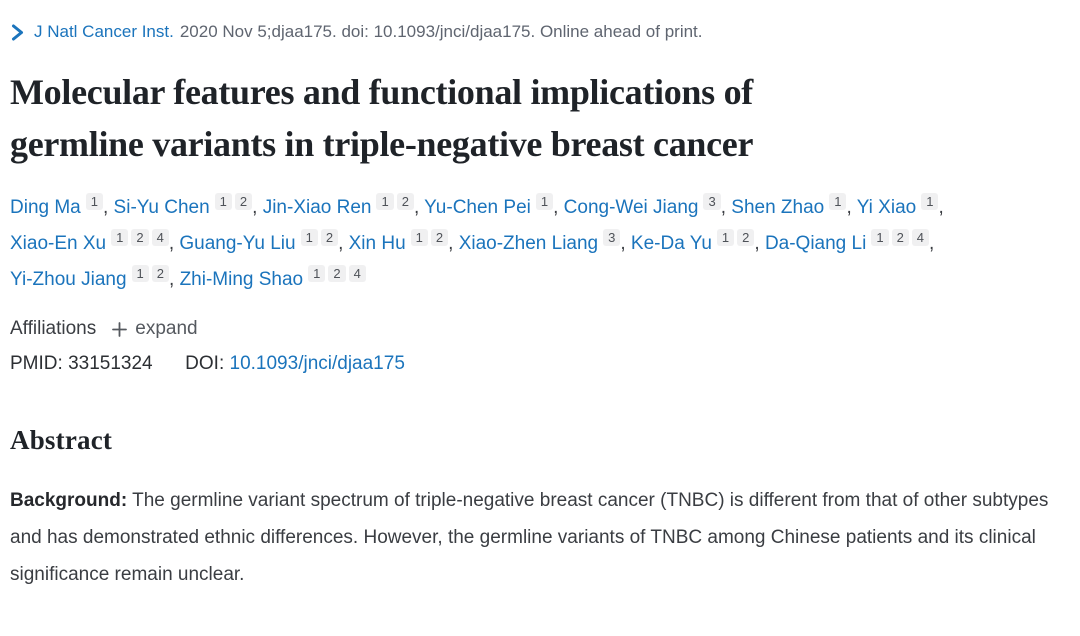  What do you see at coordinates (161, 207) in the screenshot?
I see `author-link: Si-Yu Chen` at bounding box center [161, 207].